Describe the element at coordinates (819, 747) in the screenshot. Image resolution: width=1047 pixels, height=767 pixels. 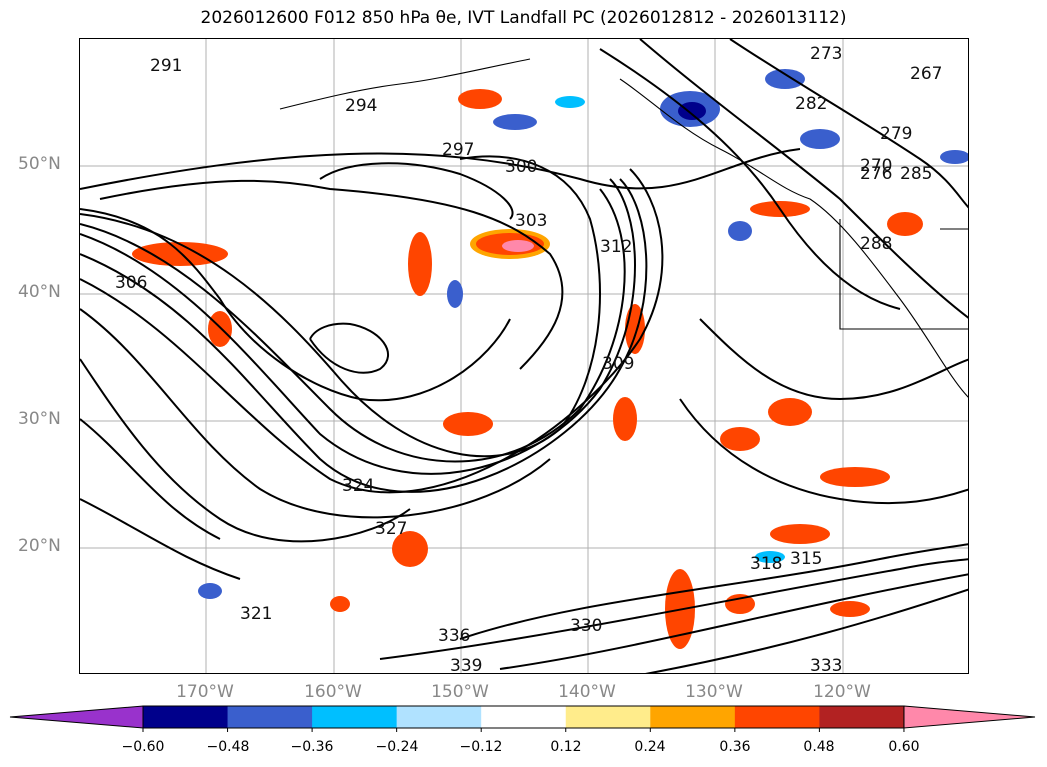
I see `colorbar-tick-label: 0.48` at that location.